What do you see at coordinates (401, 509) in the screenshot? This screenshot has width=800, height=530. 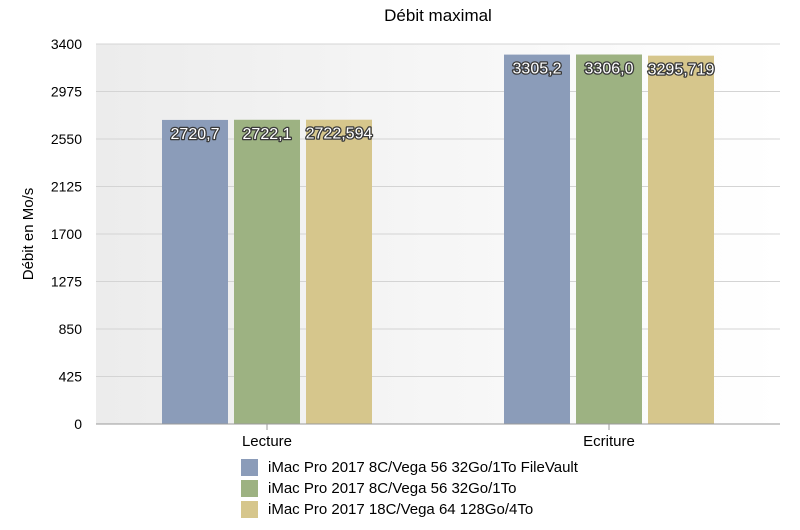 I see `legend-label: iMac Pro 2017 18C/Vega 64 128Go/4To` at bounding box center [401, 509].